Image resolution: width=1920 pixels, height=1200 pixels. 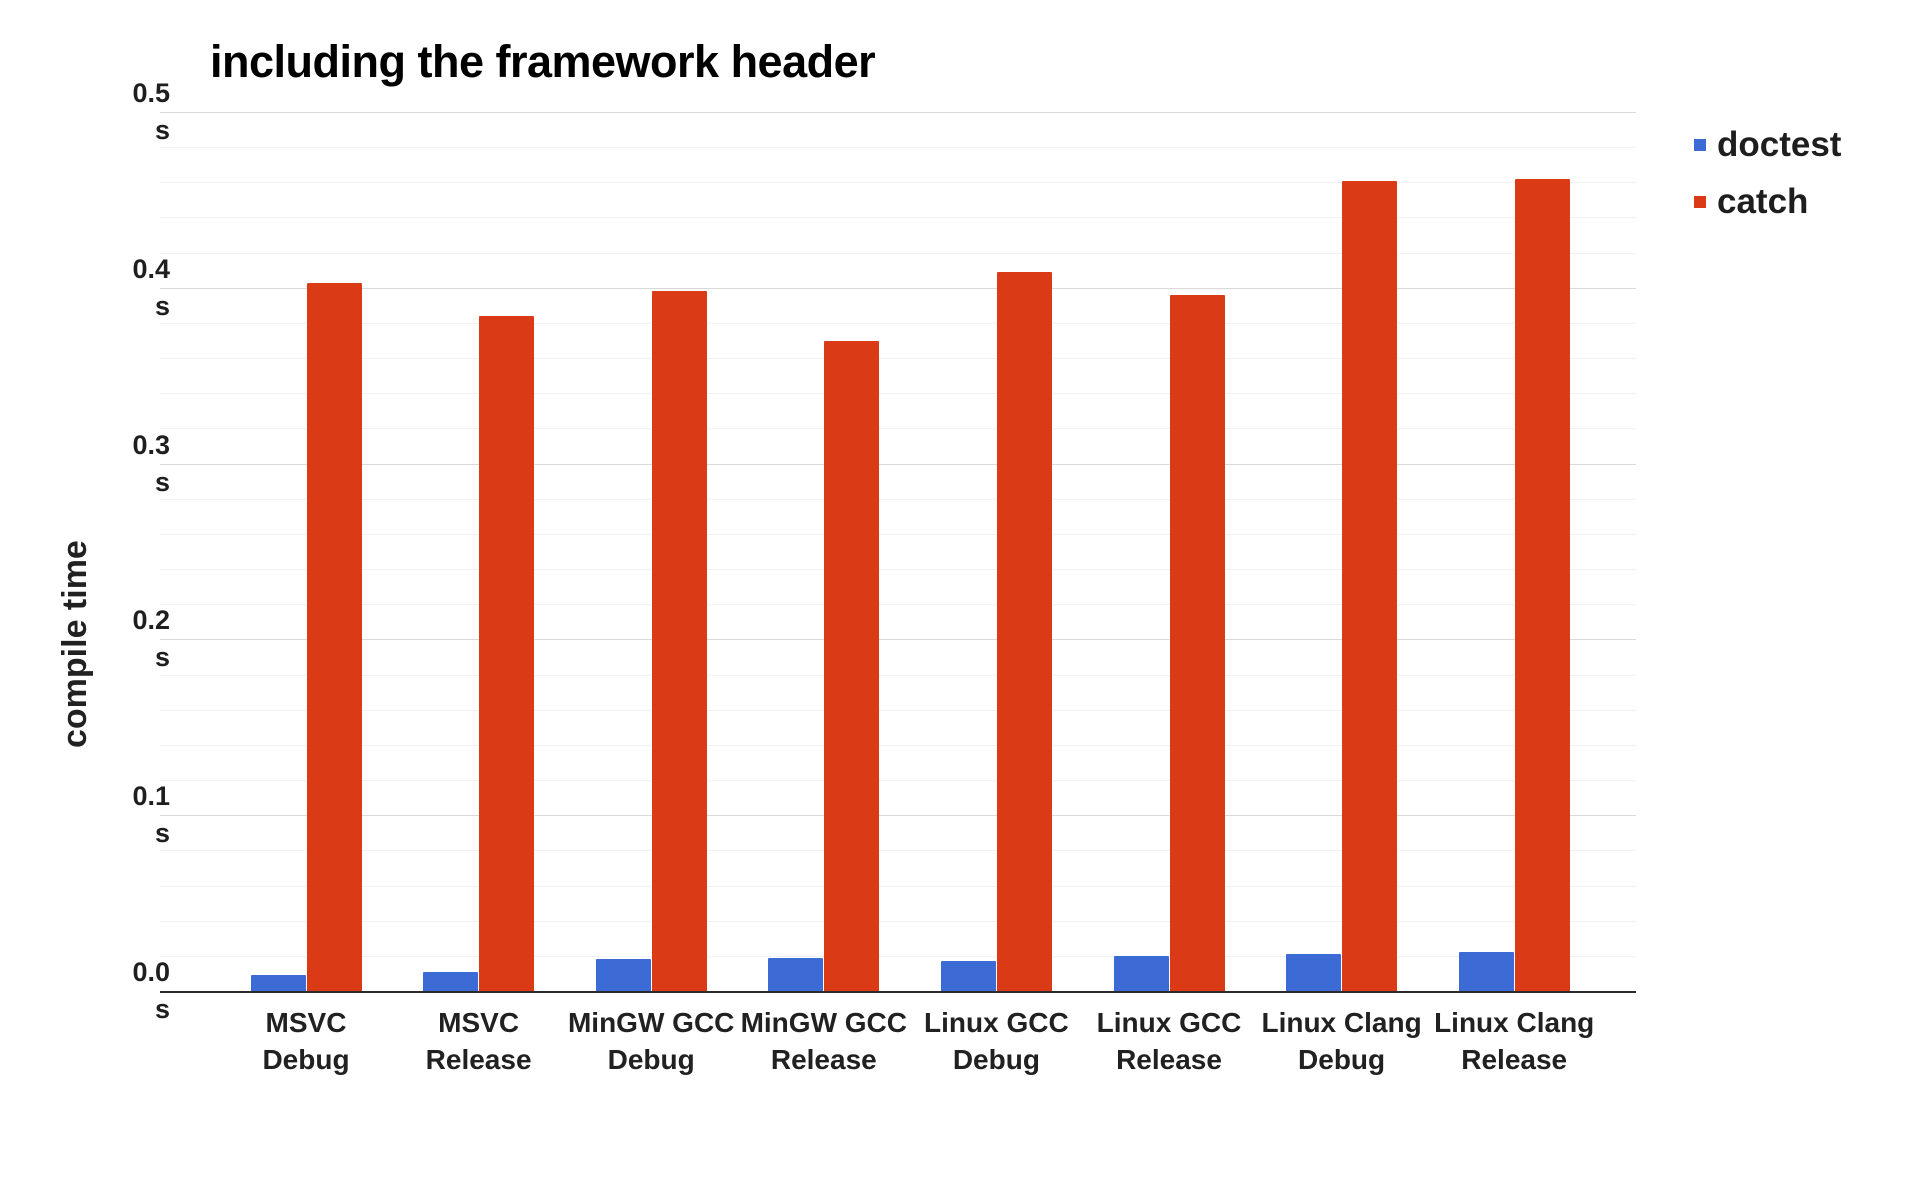 What do you see at coordinates (996, 1041) in the screenshot?
I see `x-tick-label: Linux GCC Debug` at bounding box center [996, 1041].